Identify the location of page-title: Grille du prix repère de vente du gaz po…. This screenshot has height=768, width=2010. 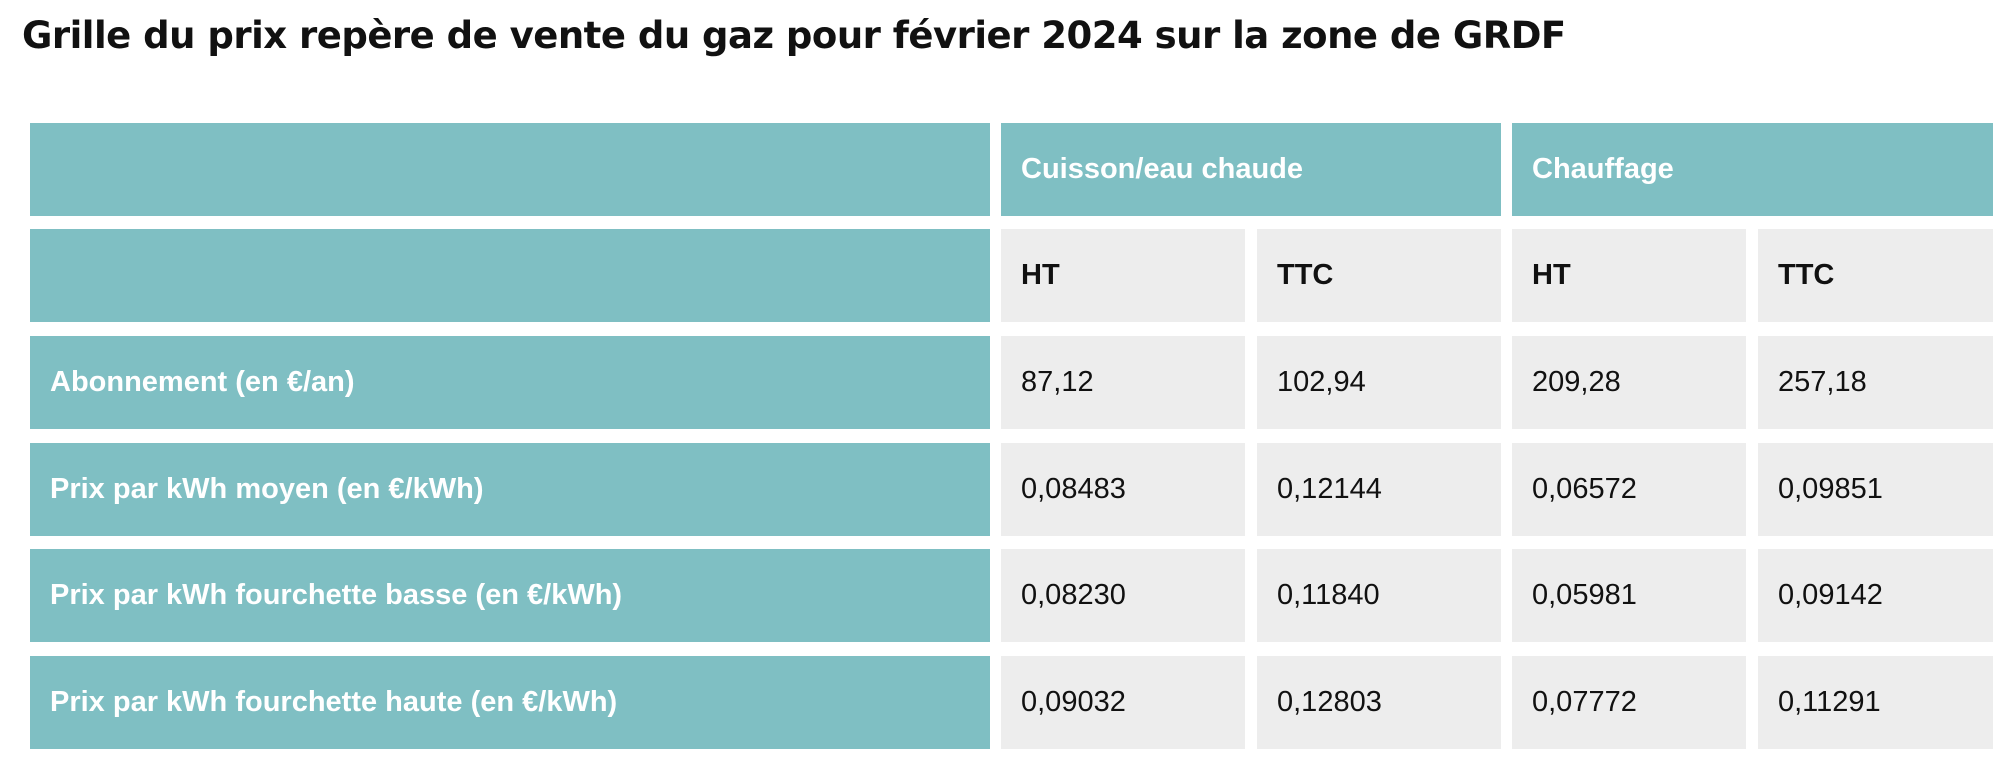
(794, 35).